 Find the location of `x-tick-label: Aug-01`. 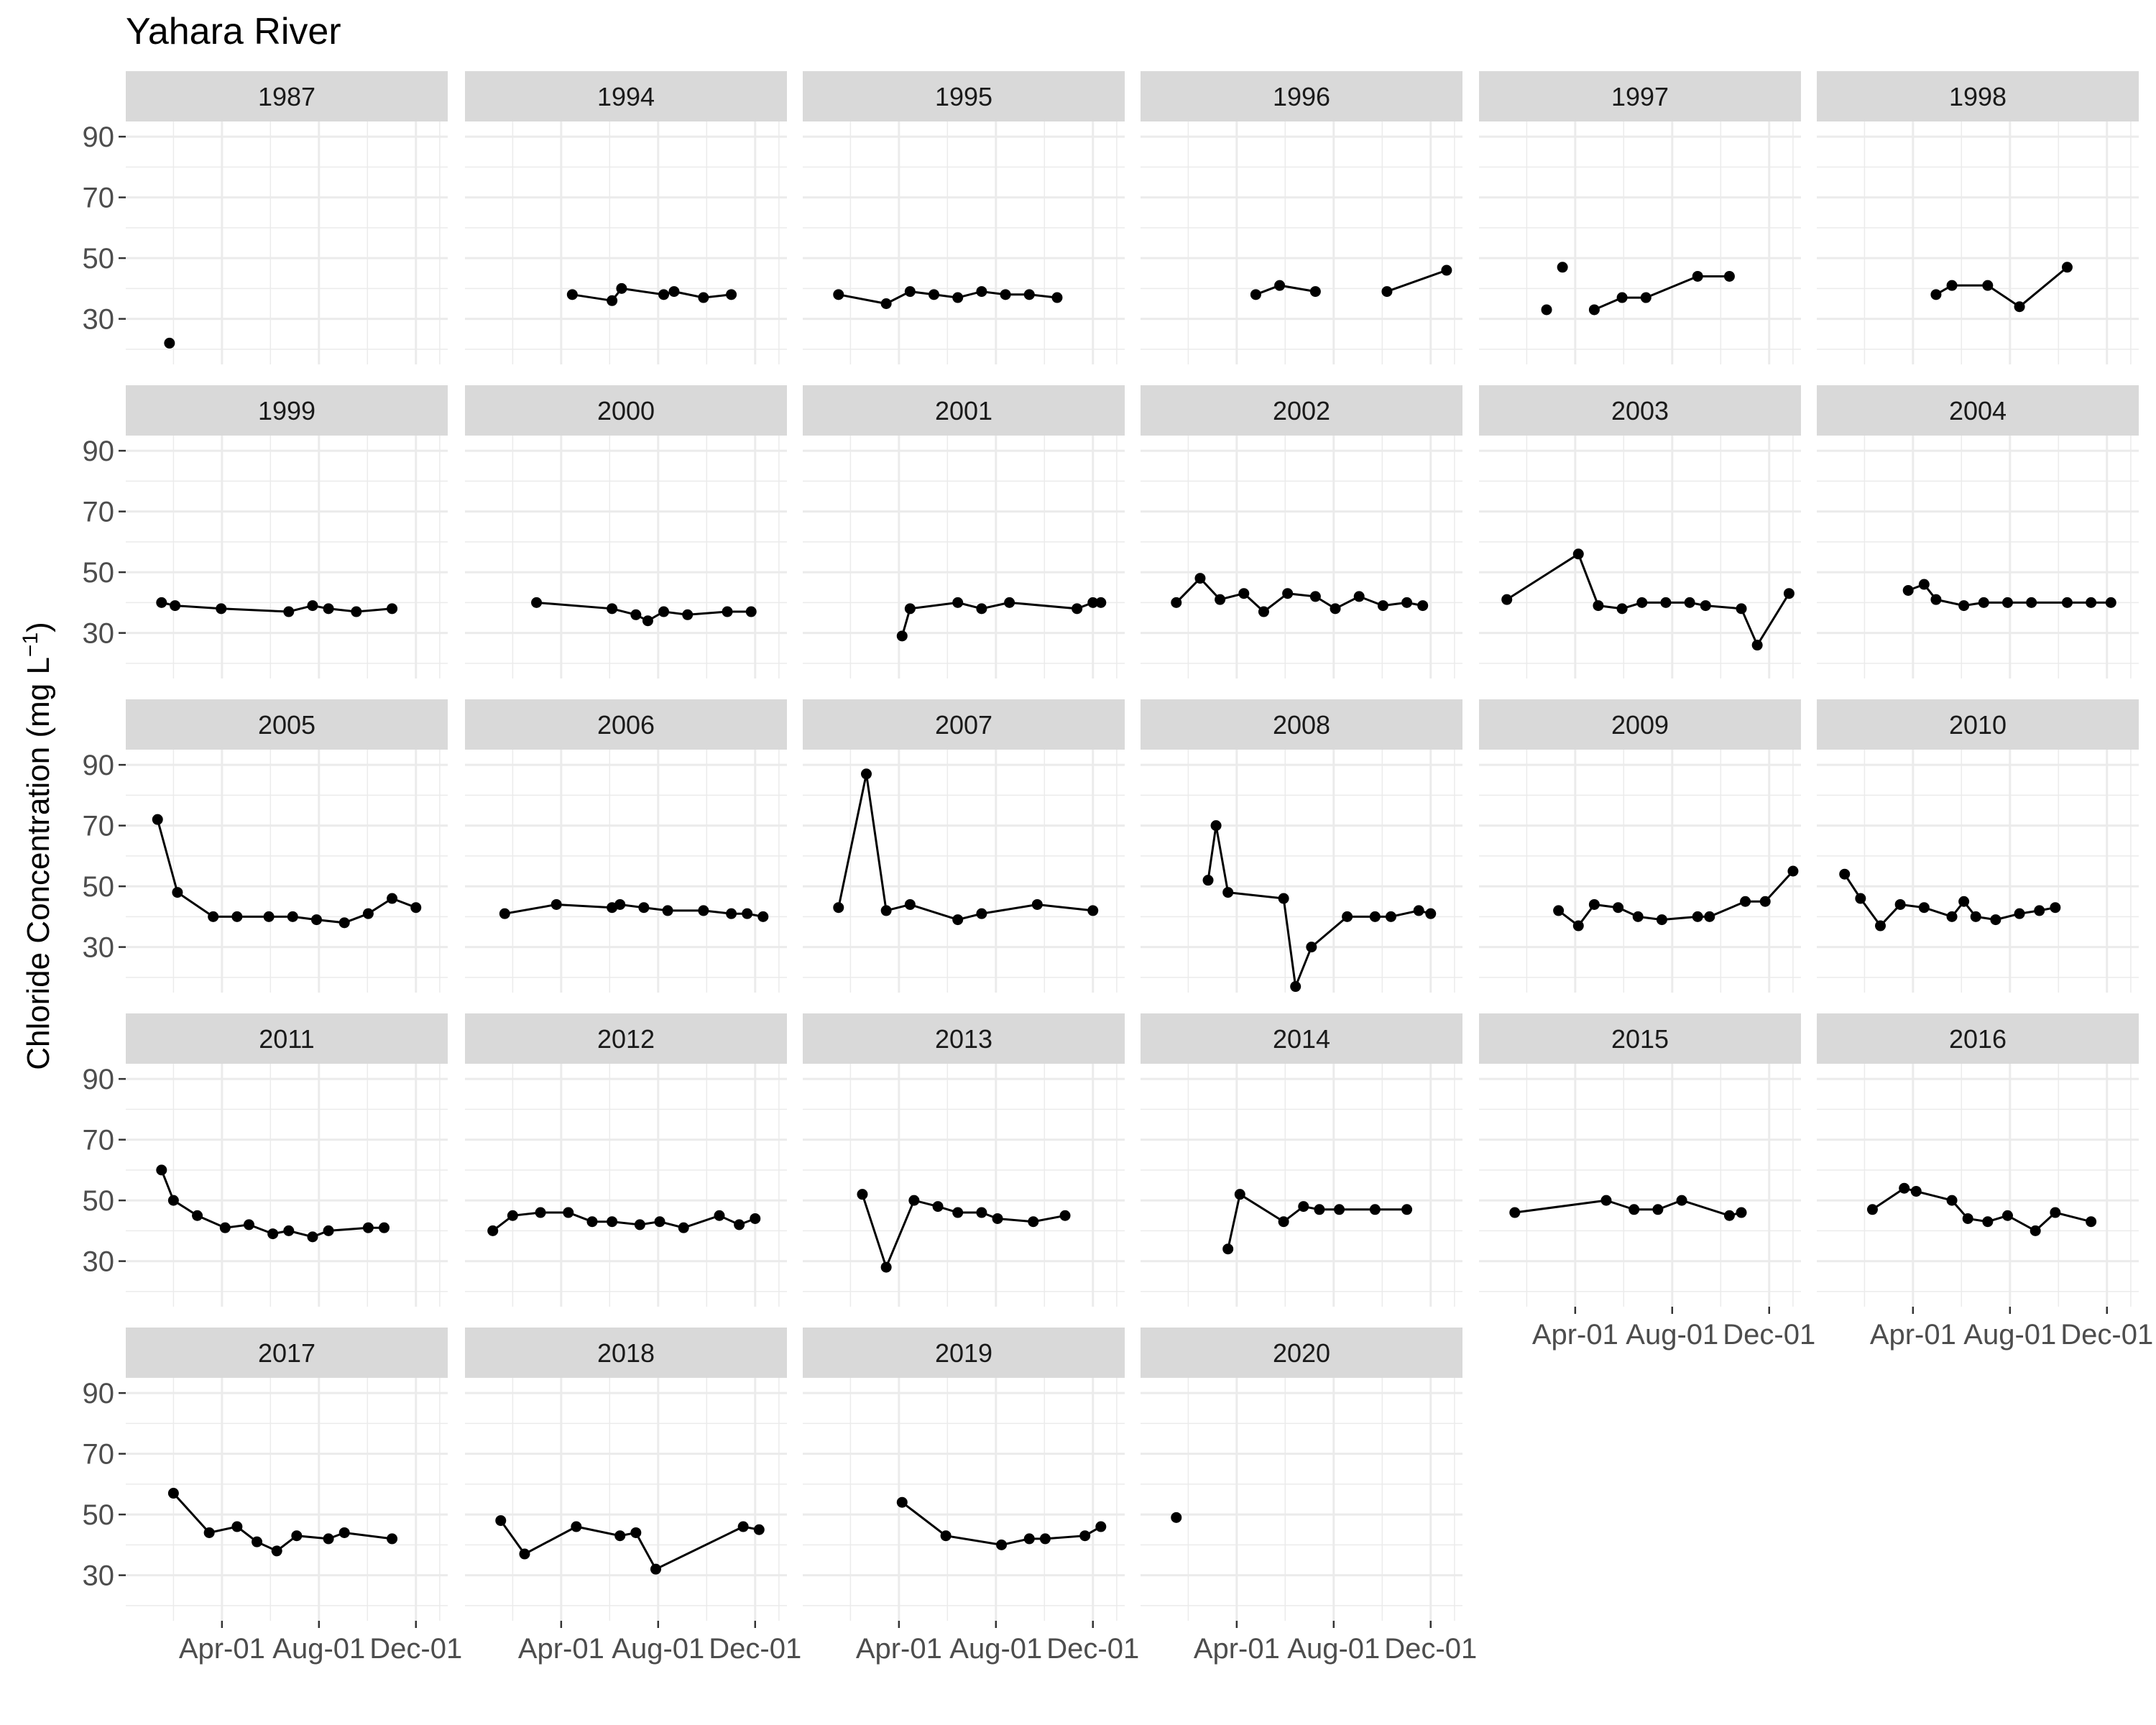

x-tick-label: Aug-01 is located at coordinates (318, 1649).